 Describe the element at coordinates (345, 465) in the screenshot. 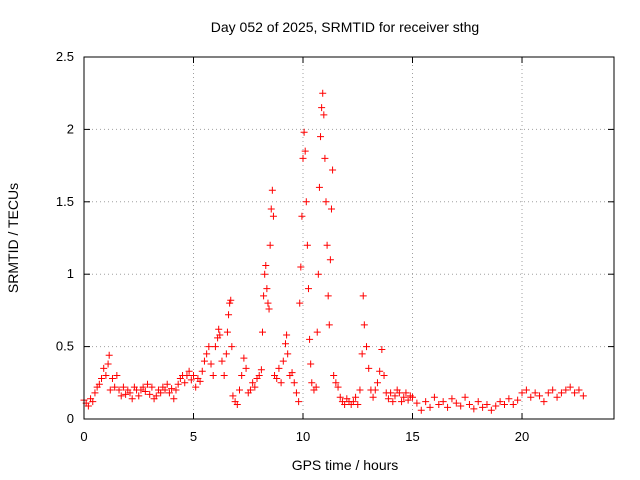

I see `x-axis-label: GPS time / hours` at that location.